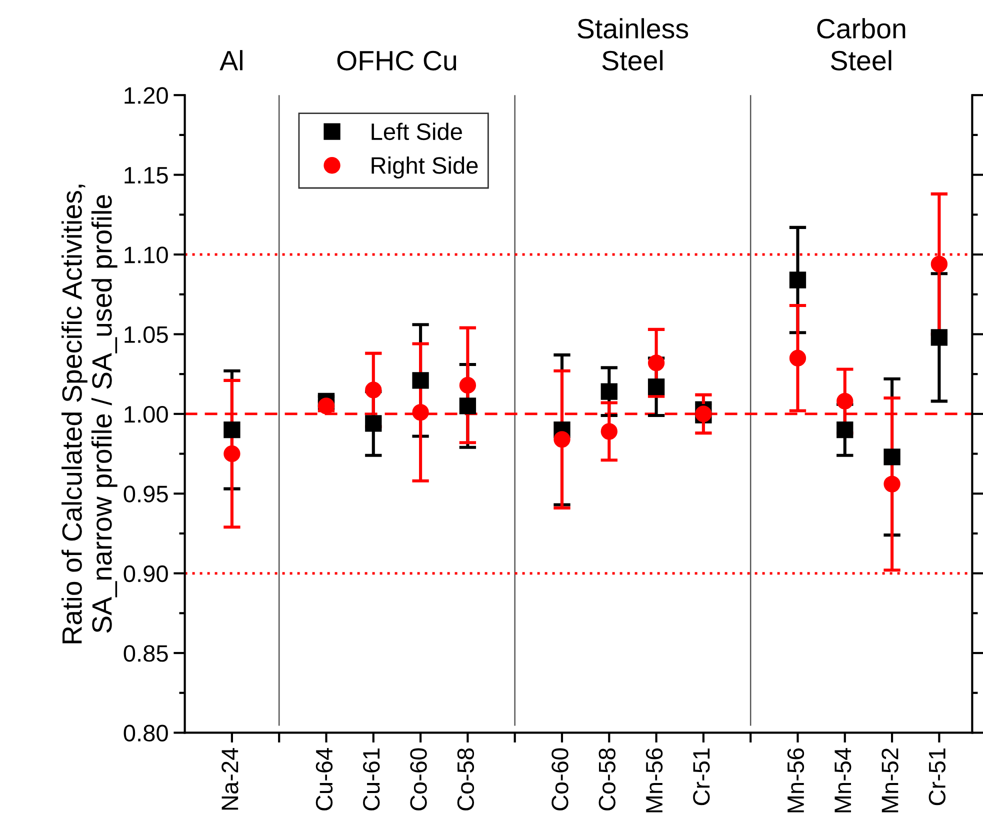  I want to click on y-tick-label: 1.20, so click(146, 95).